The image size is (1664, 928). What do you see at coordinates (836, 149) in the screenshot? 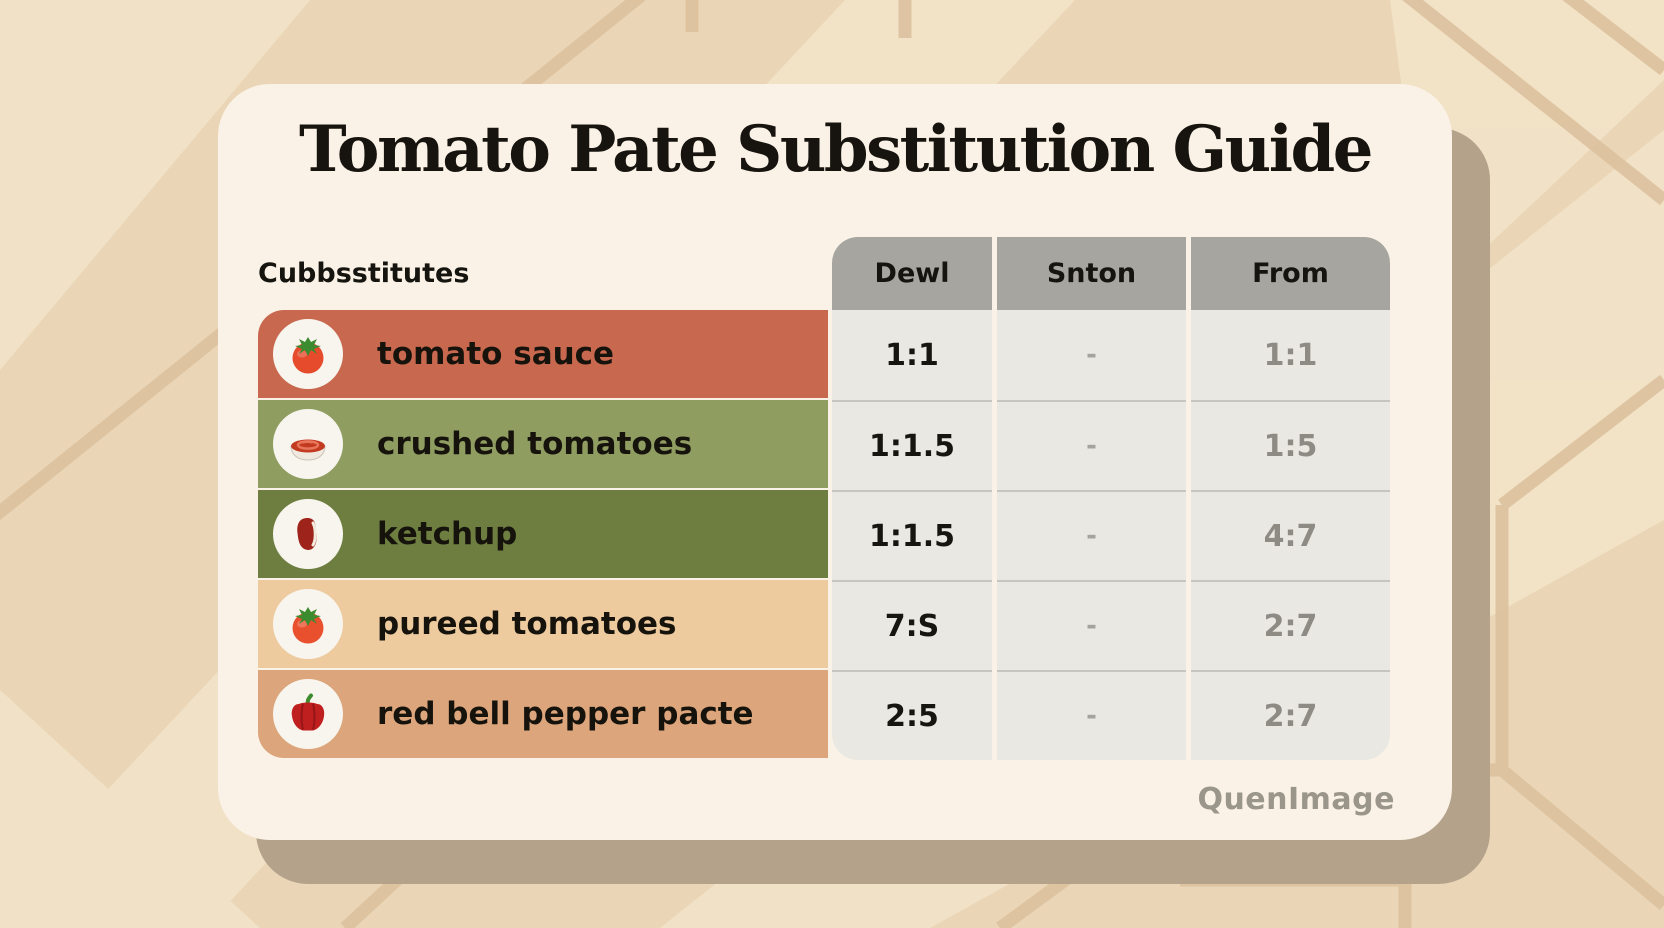
I see `page-title: Tomato Pate Substitution Guide` at bounding box center [836, 149].